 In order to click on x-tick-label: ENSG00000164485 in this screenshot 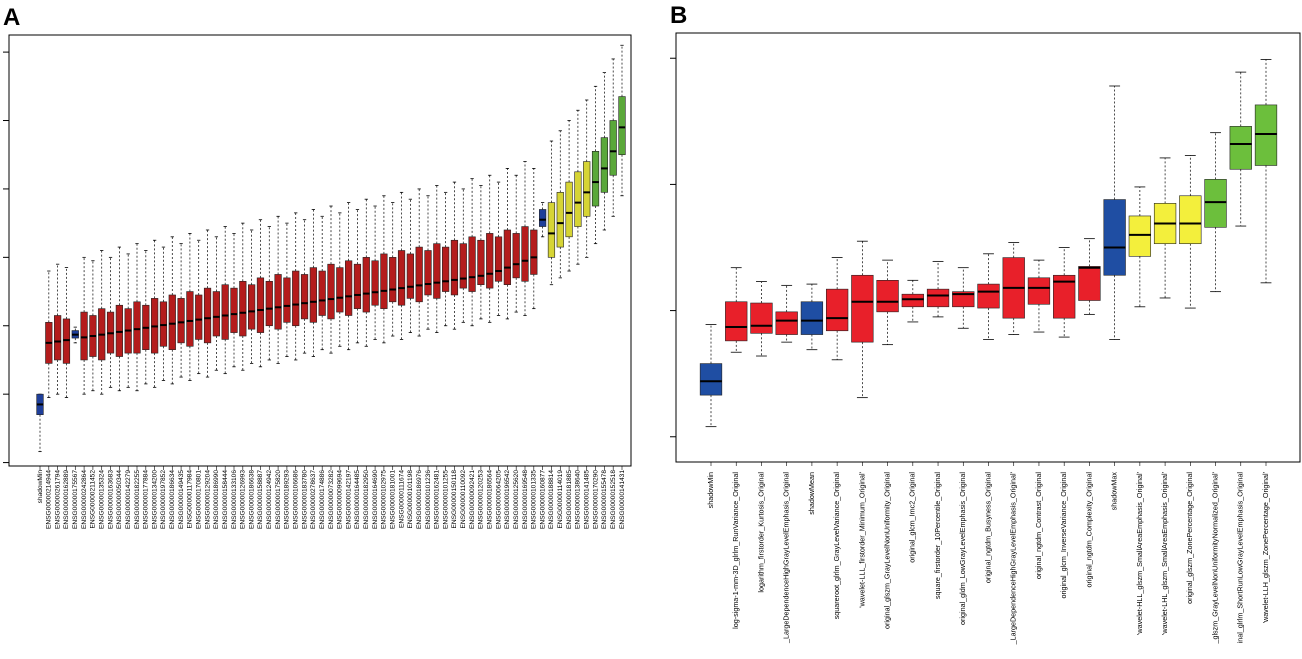, I will do `click(357, 499)`.